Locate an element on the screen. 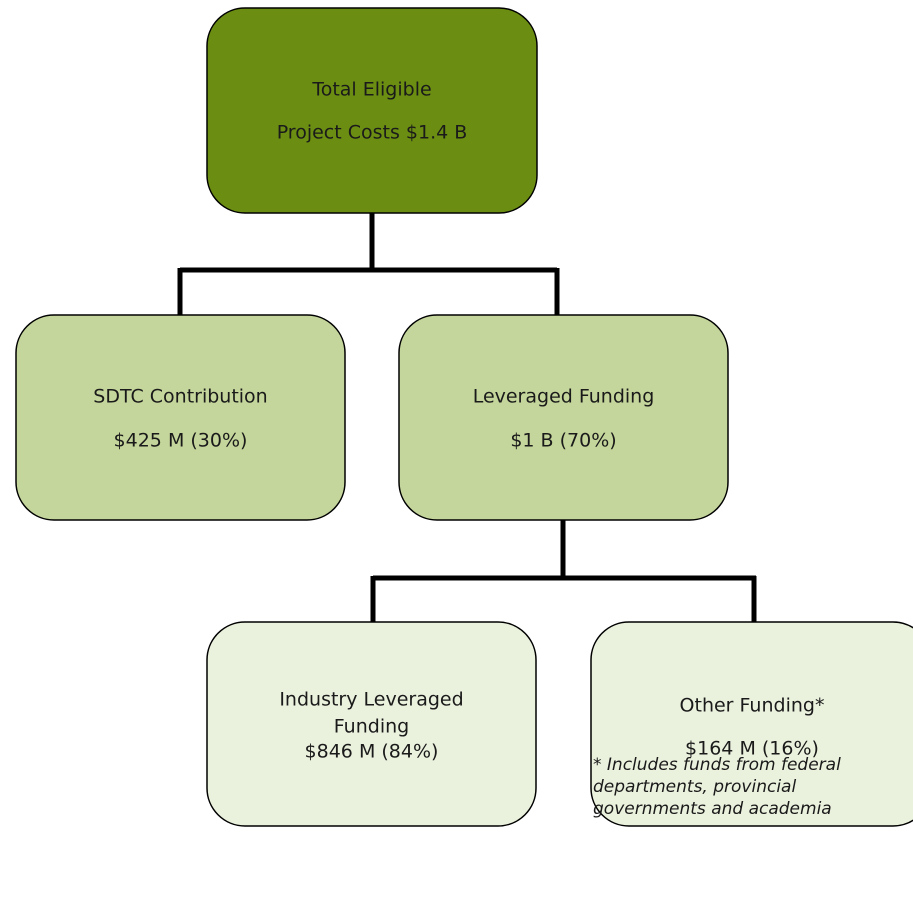 The height and width of the screenshot is (909, 913). node-label: $1 B (70%) is located at coordinates (563, 441).